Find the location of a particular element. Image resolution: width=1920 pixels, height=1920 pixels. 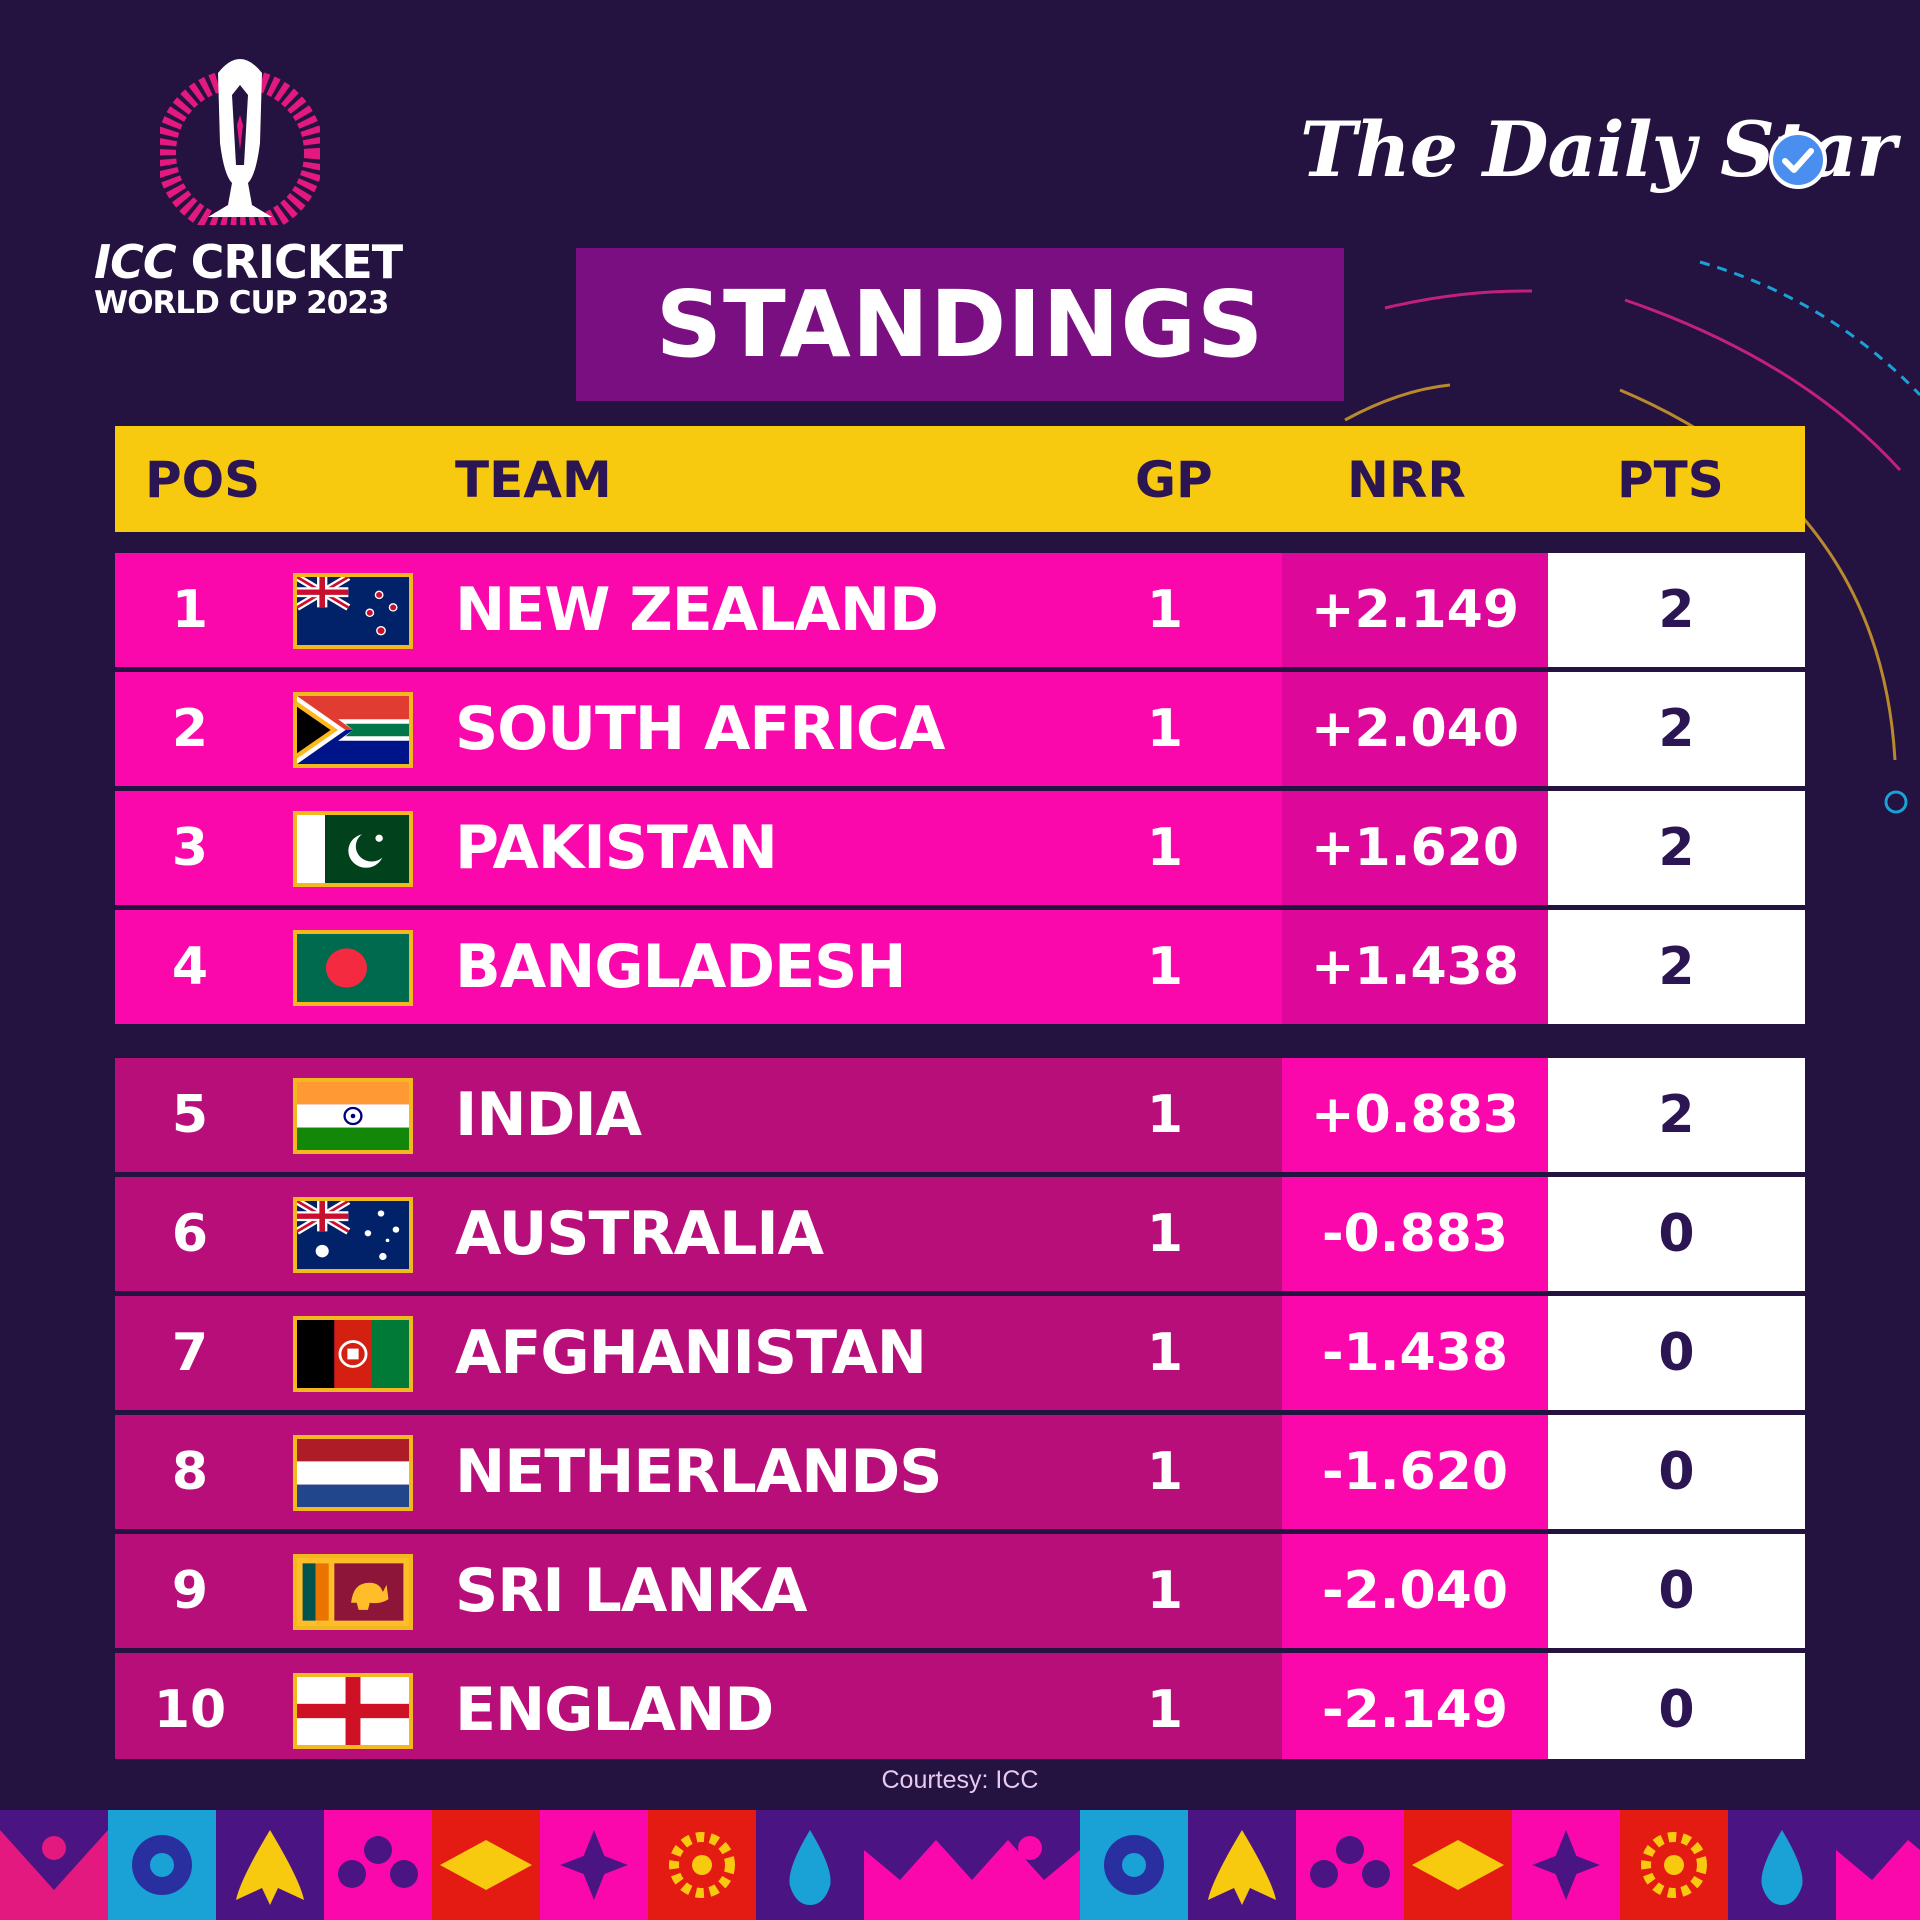

row-nrr: -2.149 is located at coordinates (1415, 1710).